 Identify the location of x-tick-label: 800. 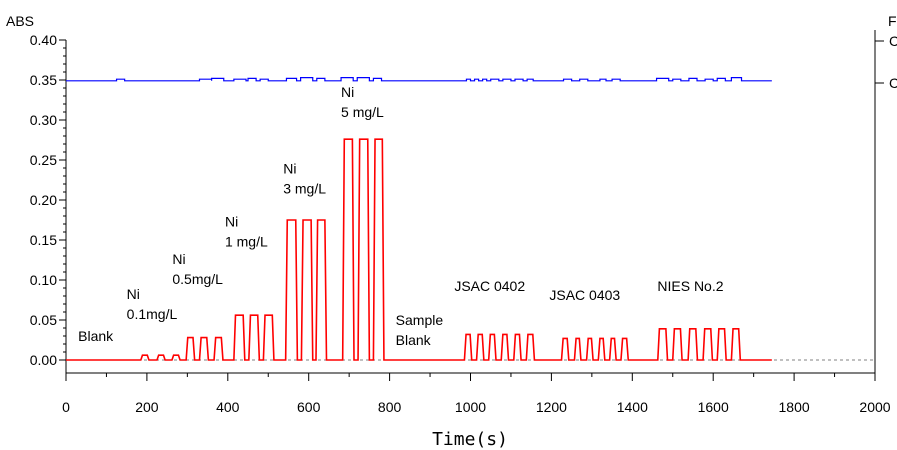
(390, 407).